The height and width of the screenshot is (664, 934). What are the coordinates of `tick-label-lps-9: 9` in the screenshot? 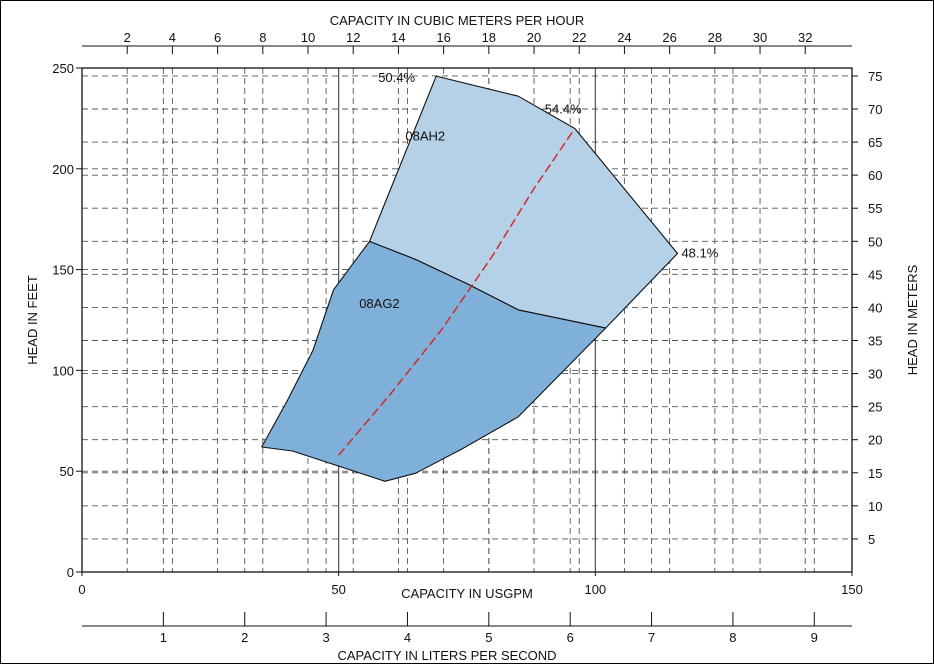 It's located at (814, 637).